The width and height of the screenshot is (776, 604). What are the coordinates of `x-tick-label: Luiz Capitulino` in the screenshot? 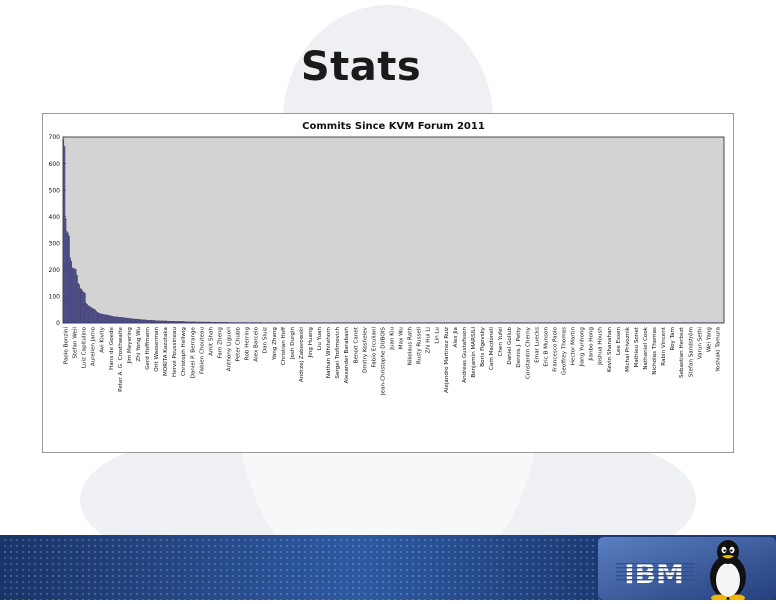 It's located at (85, 347).